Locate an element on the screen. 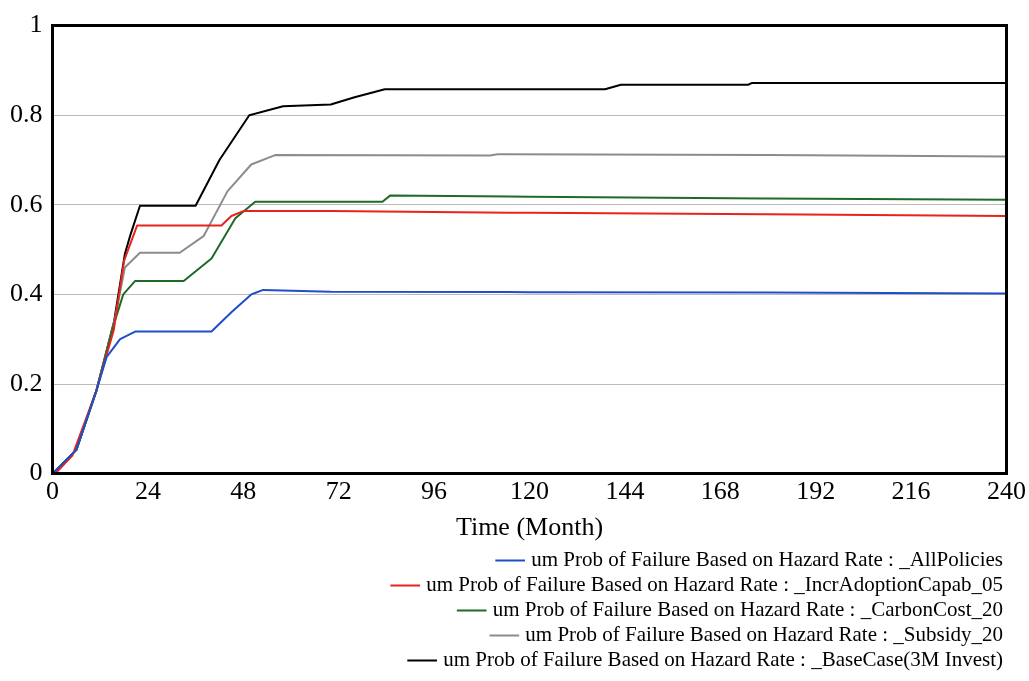 The width and height of the screenshot is (1029, 681). x-tick-label: 72 is located at coordinates (338, 491).